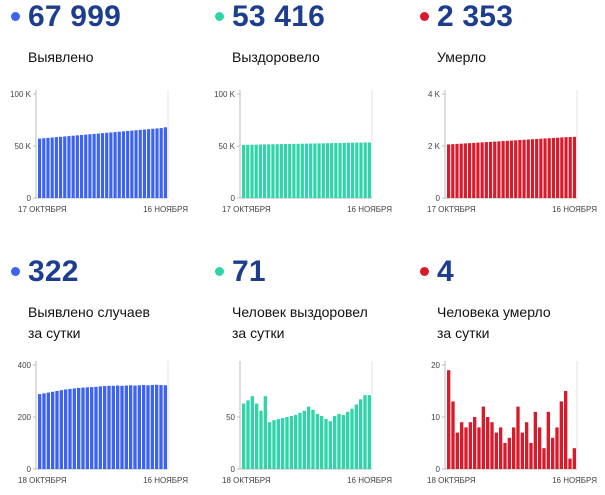 Image resolution: width=605 pixels, height=495 pixels. Describe the element at coordinates (21, 94) in the screenshot. I see `y-tick-label: 100 K` at that location.